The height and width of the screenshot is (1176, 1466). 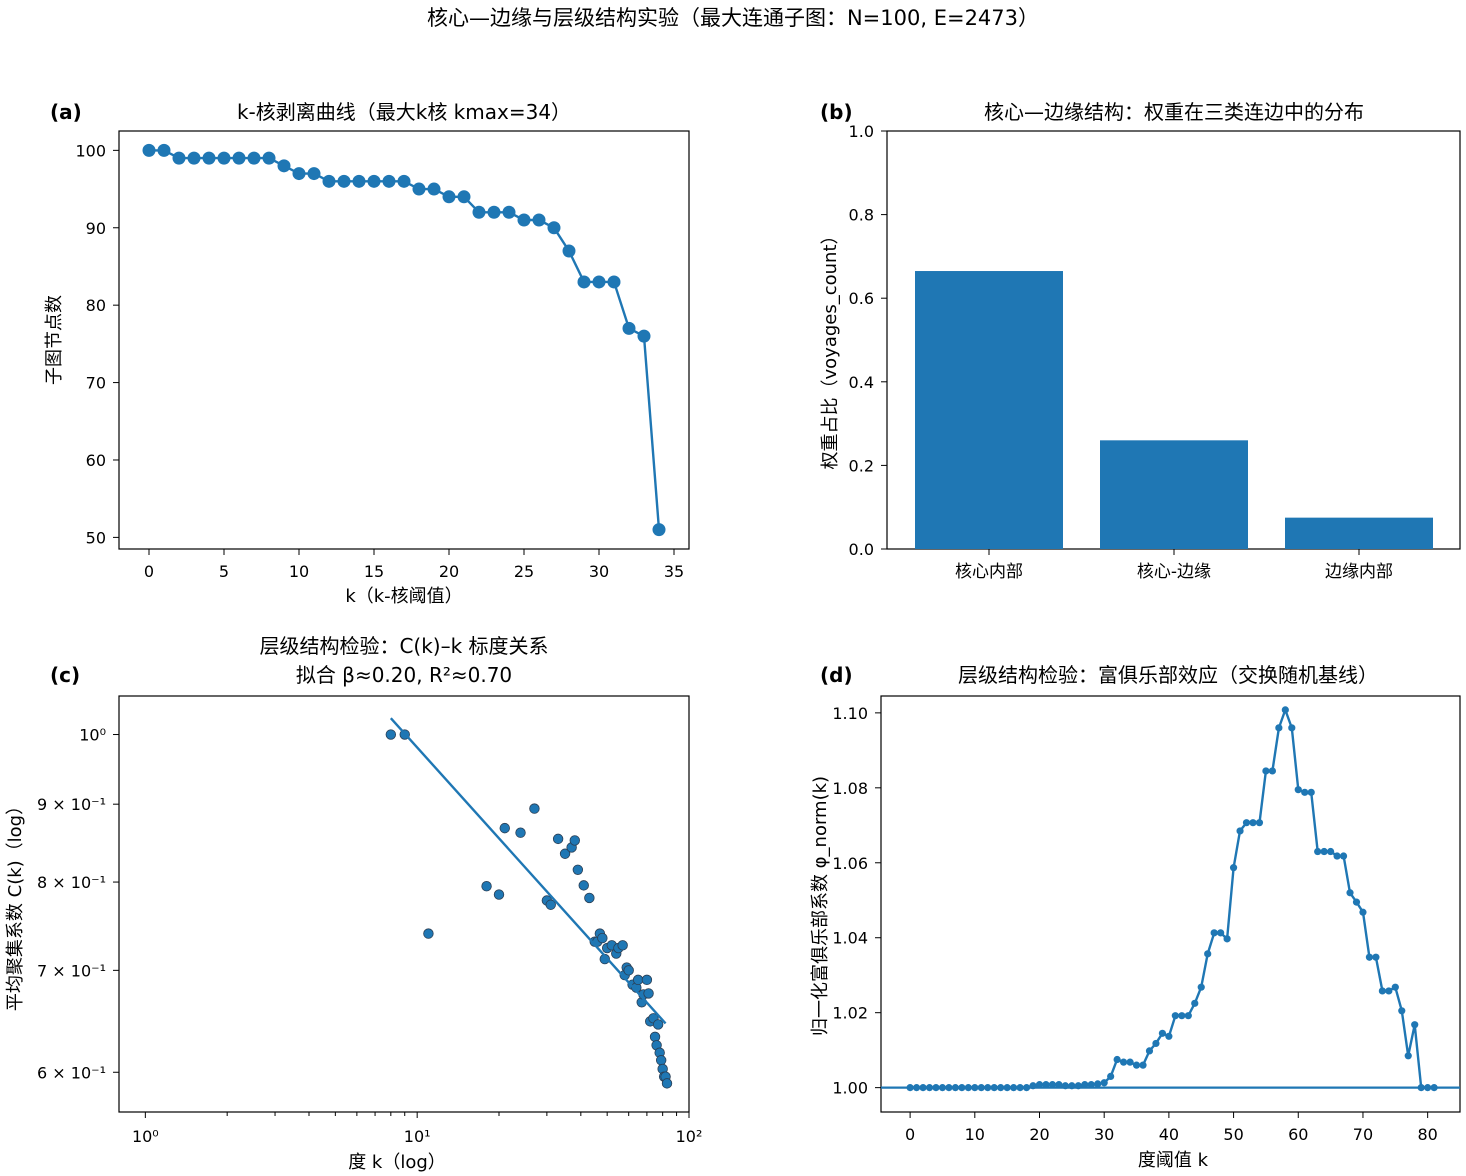 I want to click on panel-a-xtick-label: 25, so click(x=524, y=571).